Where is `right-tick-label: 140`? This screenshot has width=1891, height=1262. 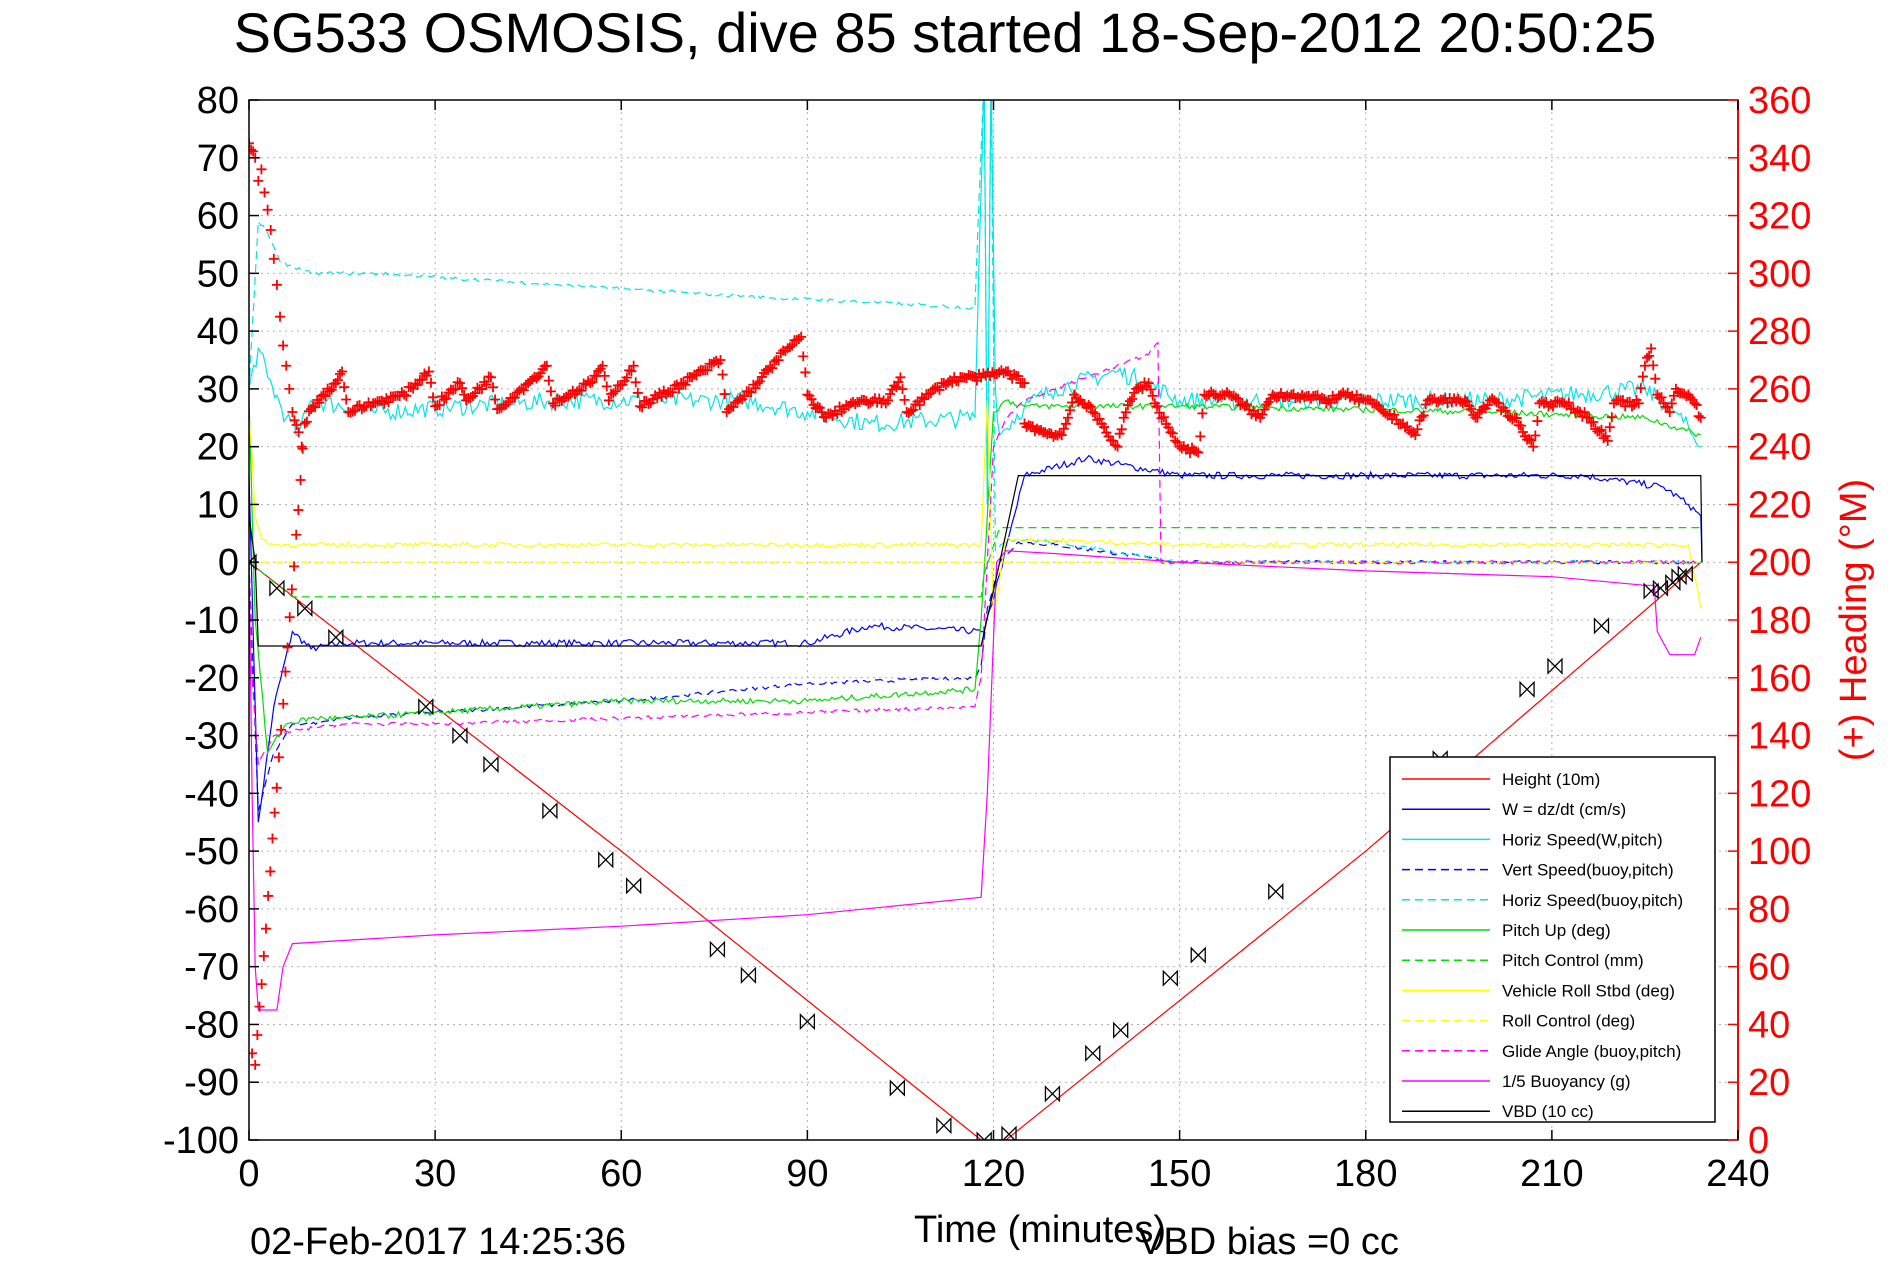
right-tick-label: 140 is located at coordinates (1779, 737).